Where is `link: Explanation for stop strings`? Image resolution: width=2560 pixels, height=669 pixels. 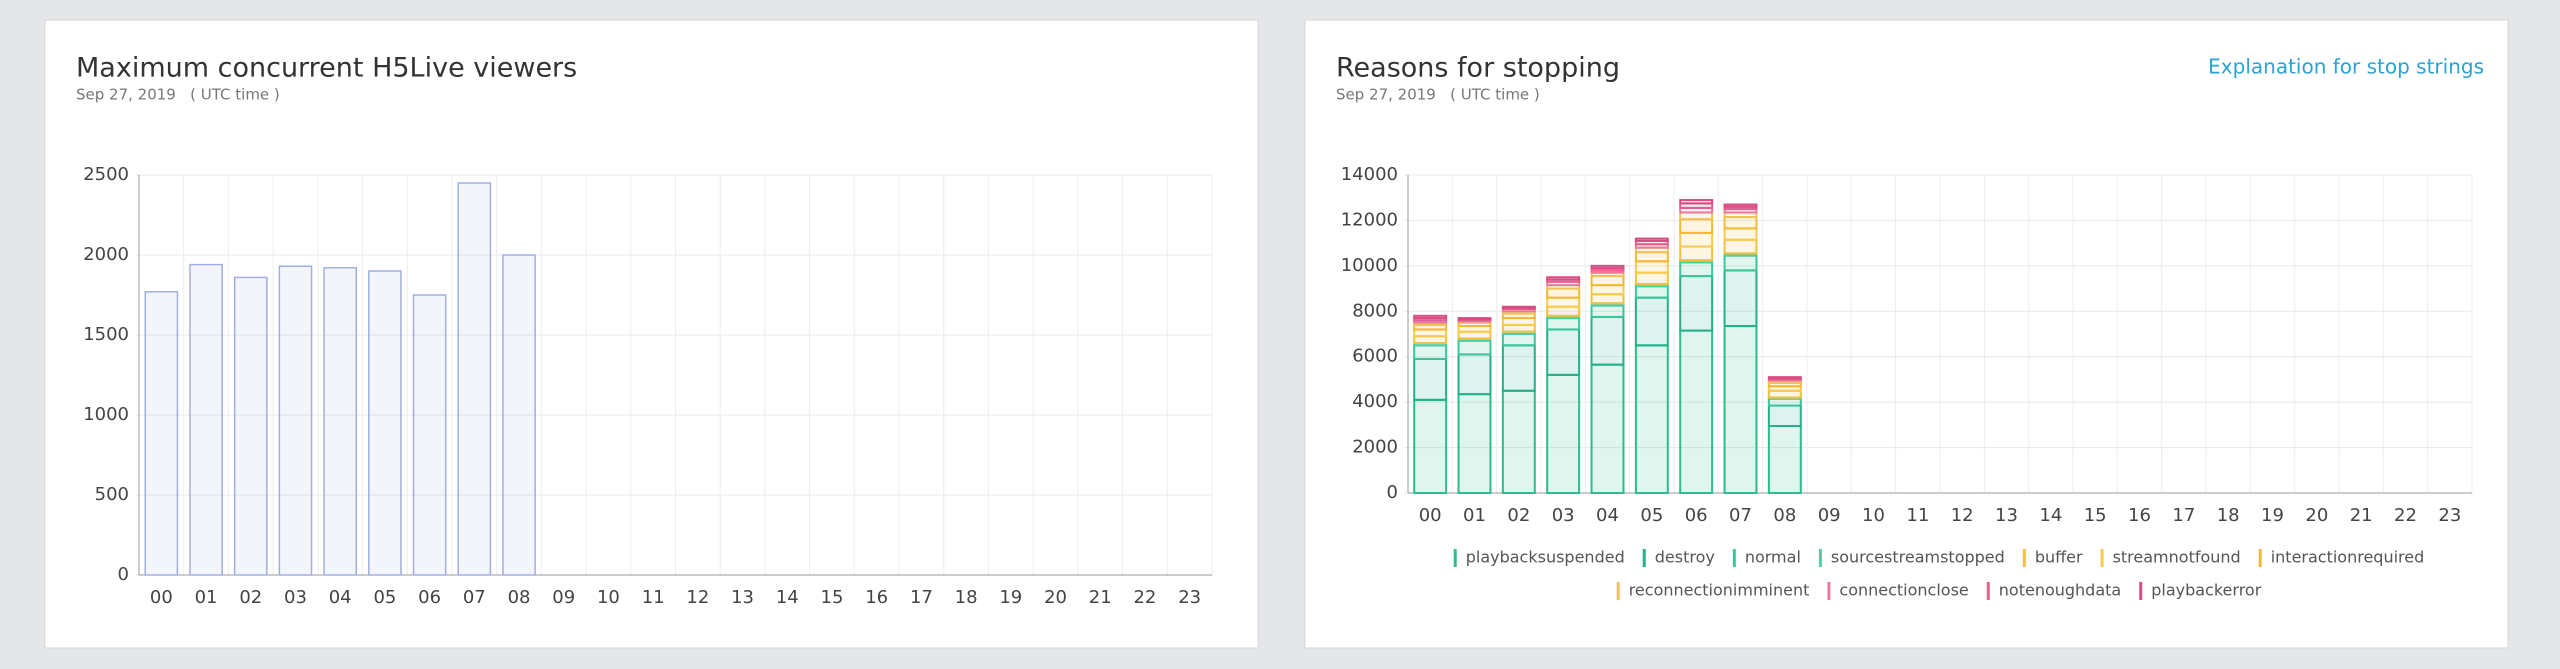 link: Explanation for stop strings is located at coordinates (2346, 67).